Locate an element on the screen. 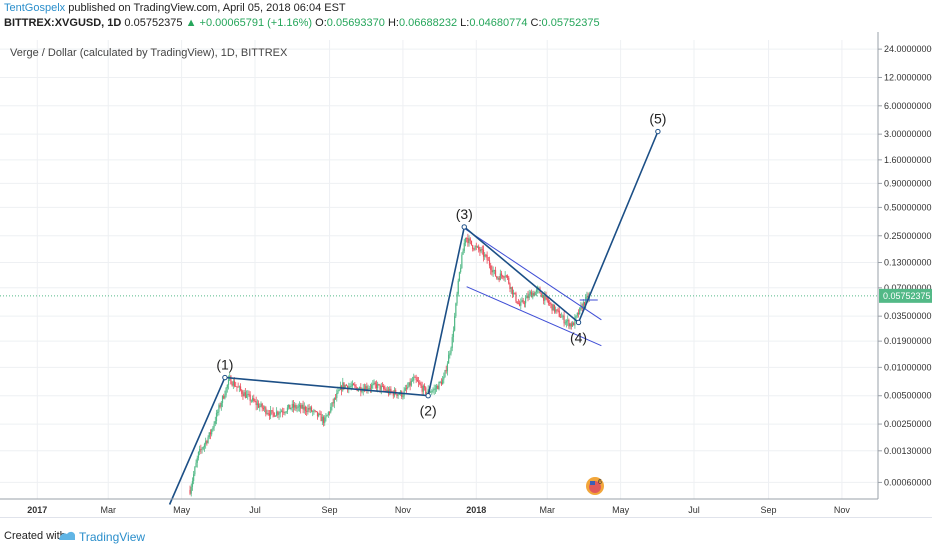 This screenshot has width=932, height=551. high-label: H: is located at coordinates (393, 23).